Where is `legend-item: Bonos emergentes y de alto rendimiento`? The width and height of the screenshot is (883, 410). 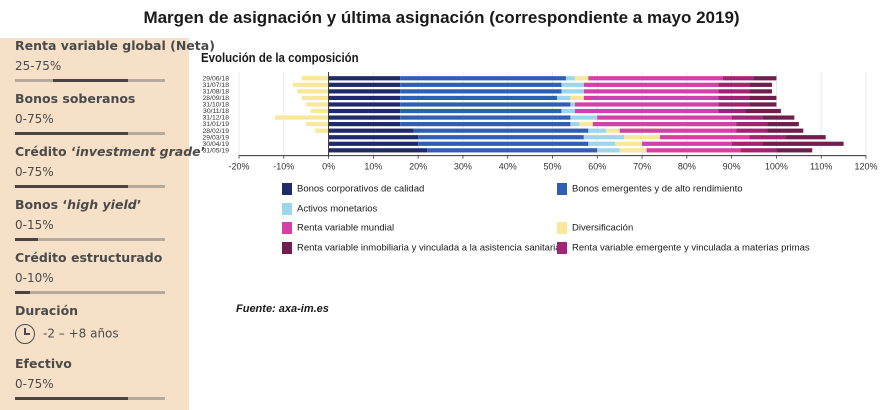
legend-item: Bonos emergentes y de alto rendimiento is located at coordinates (650, 189).